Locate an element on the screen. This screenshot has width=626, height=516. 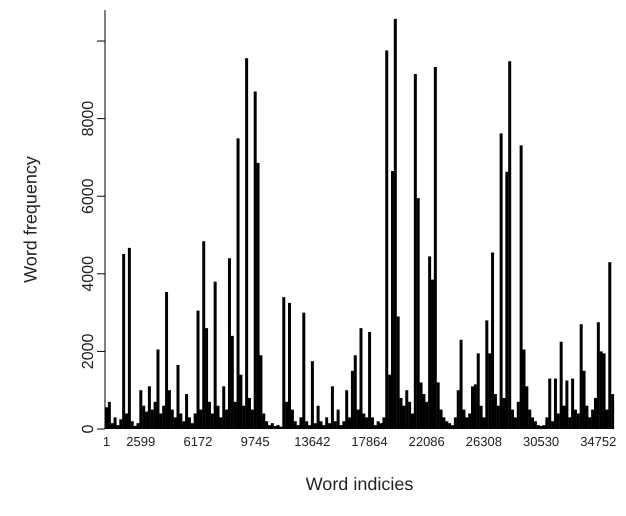
x-axis-title: Word indicies is located at coordinates (360, 484).